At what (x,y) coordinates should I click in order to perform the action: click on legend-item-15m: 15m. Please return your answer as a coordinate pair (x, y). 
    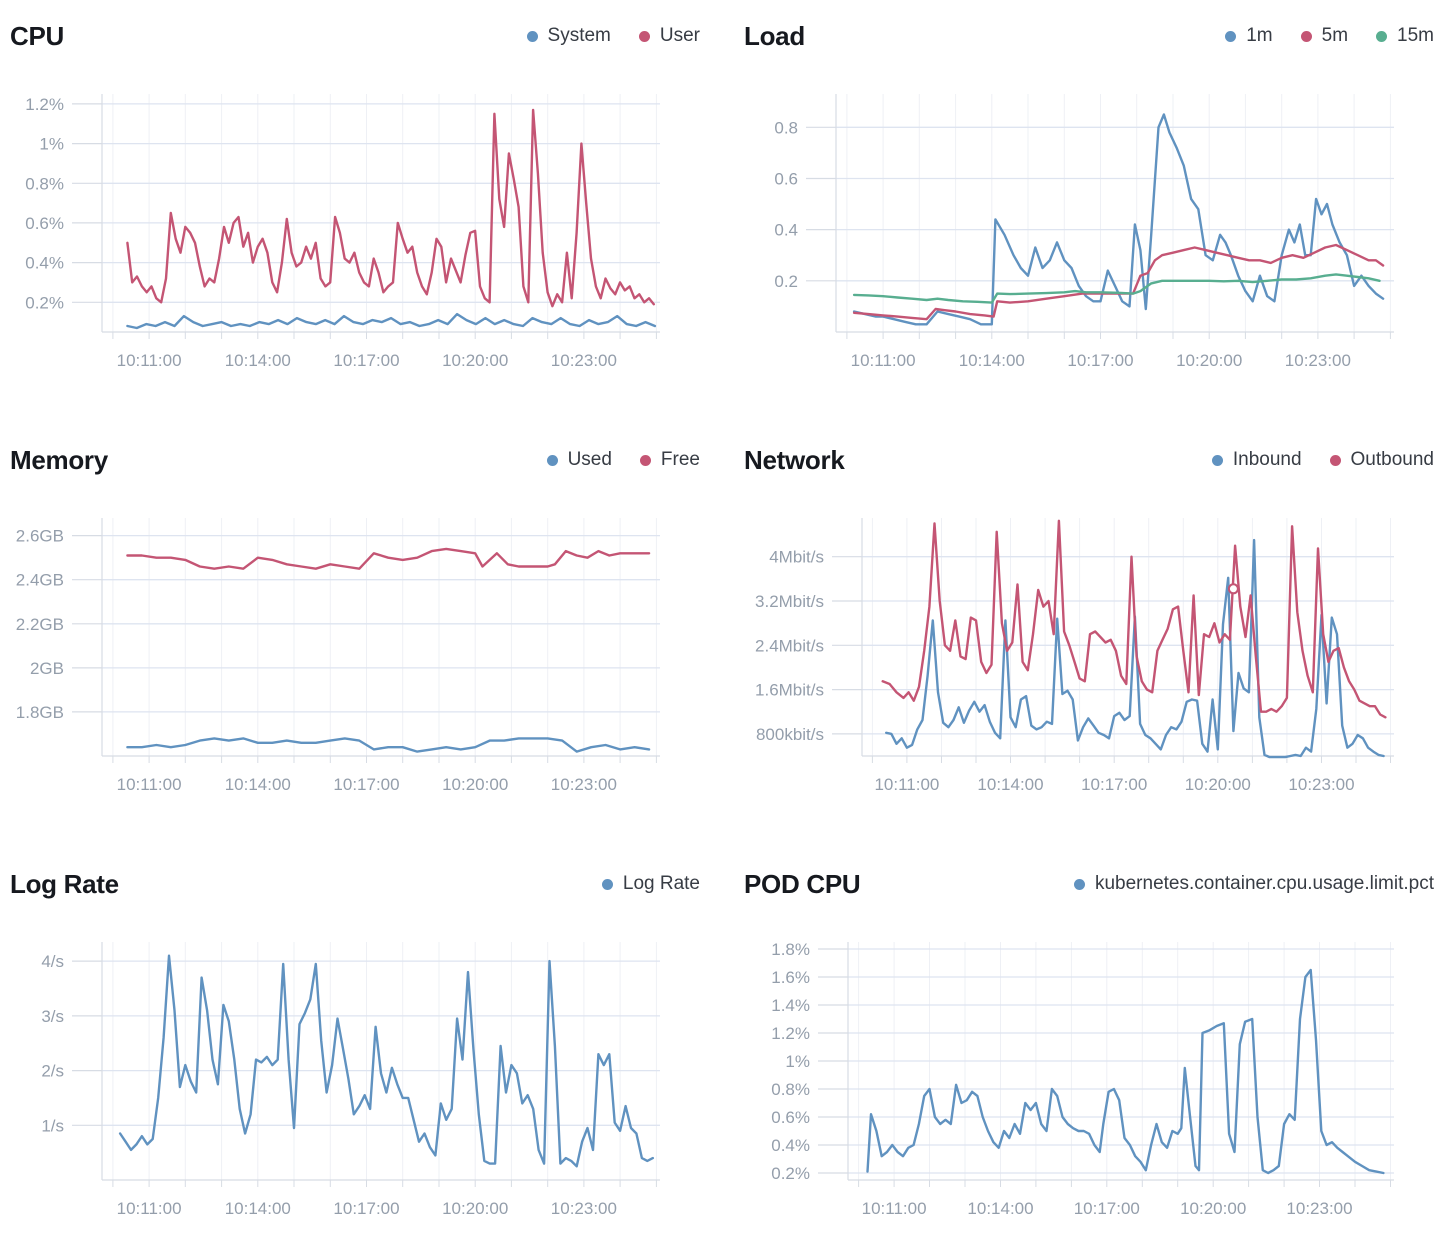
    Looking at the image, I should click on (1405, 36).